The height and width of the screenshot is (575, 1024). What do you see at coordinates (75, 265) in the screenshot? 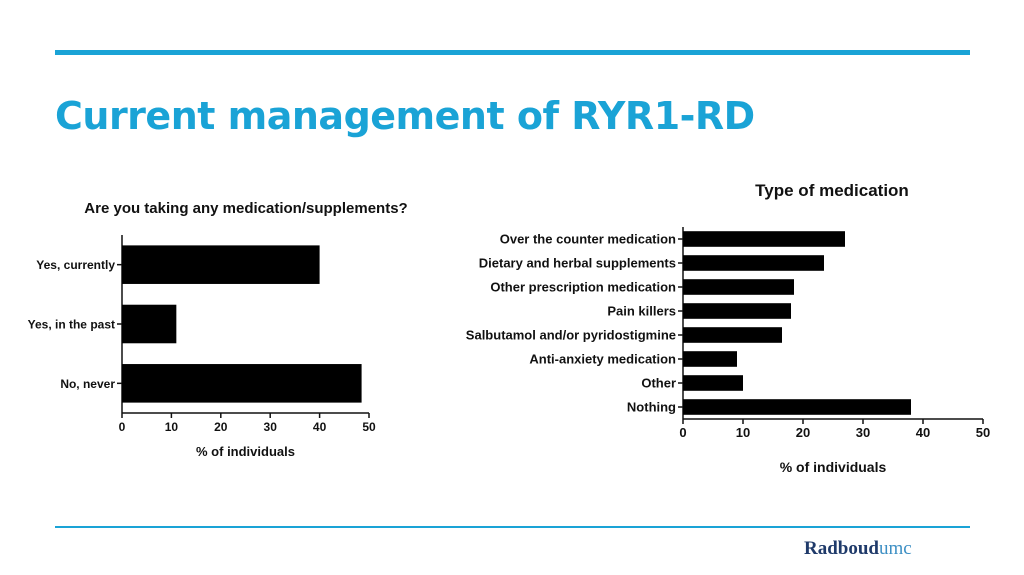
I see `category-label: Yes, currently` at bounding box center [75, 265].